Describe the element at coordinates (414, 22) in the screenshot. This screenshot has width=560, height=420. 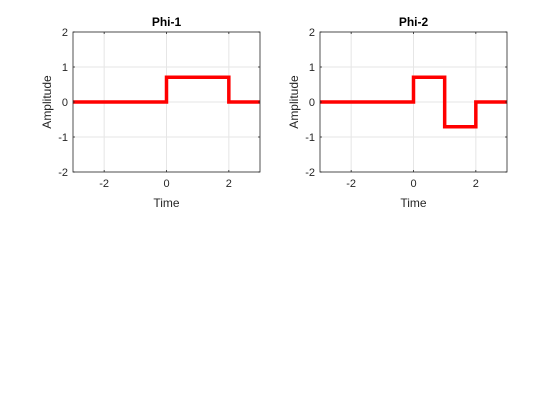
I see `chart-title: Phi-2` at that location.